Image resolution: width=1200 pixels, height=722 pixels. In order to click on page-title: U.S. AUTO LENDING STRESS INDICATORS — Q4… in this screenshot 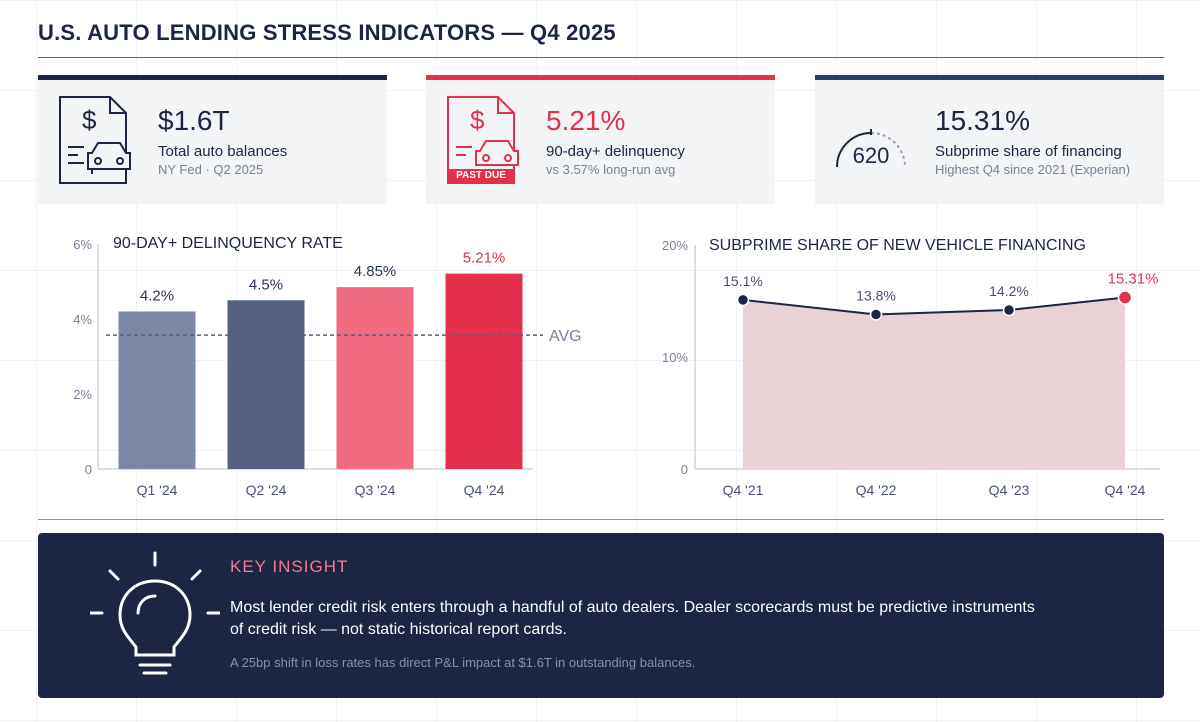, I will do `click(327, 32)`.